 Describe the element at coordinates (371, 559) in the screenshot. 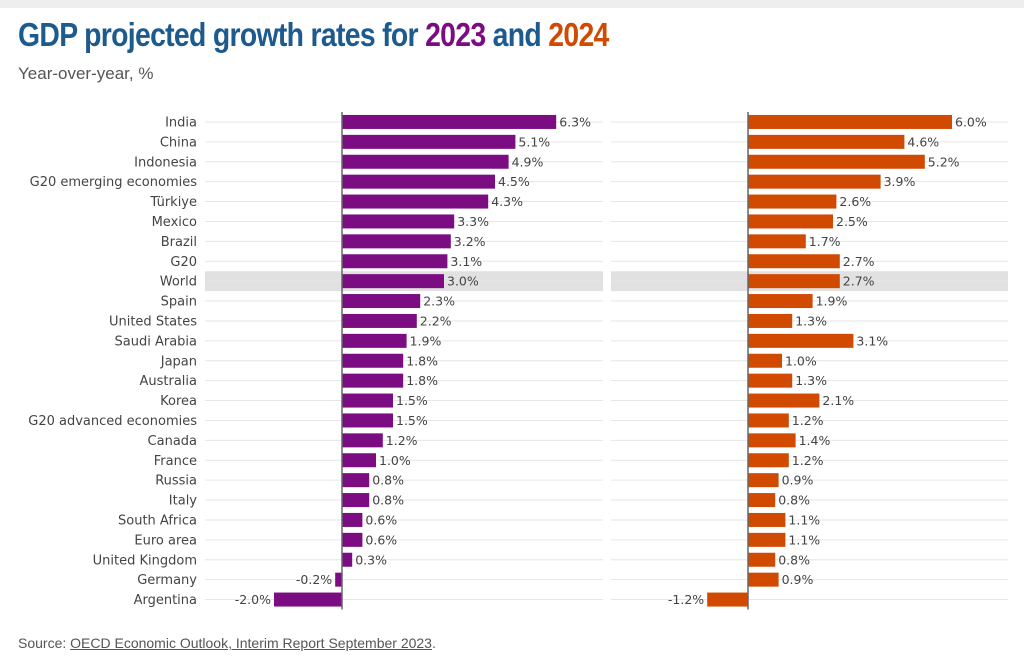

I see `data-label-2023-united-kingdom: 0.3%` at that location.